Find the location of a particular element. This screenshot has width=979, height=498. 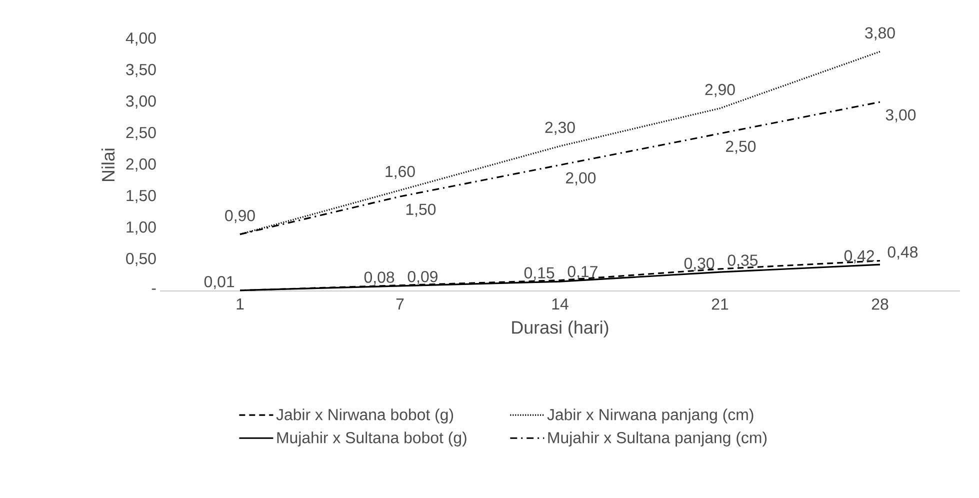

y-tick-label: 2,50 is located at coordinates (141, 133).